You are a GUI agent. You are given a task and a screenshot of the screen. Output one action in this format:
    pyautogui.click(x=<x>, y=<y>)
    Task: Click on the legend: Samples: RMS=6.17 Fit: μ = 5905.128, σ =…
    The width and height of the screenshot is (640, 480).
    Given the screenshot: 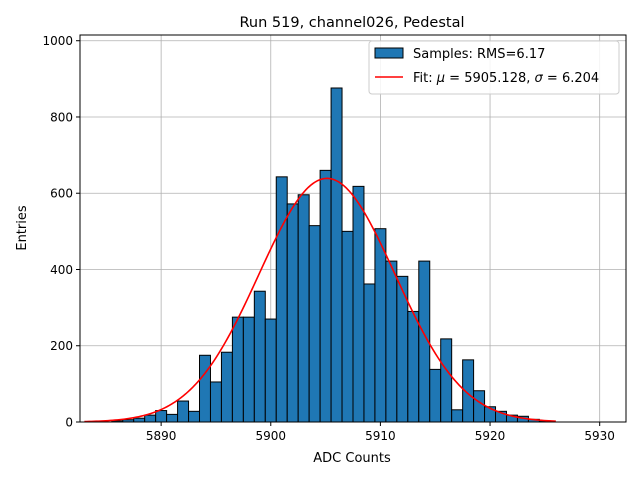 What is the action you would take?
    pyautogui.click(x=494, y=67)
    